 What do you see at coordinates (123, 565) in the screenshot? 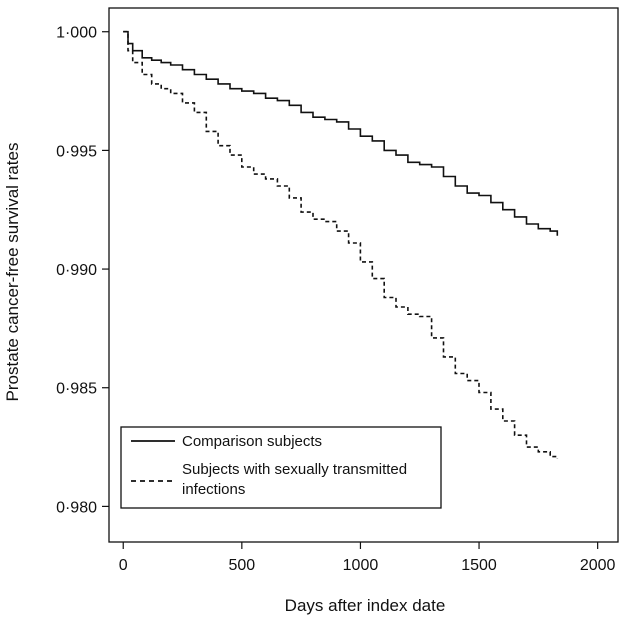
I see `x-tick-label: 0` at bounding box center [123, 565].